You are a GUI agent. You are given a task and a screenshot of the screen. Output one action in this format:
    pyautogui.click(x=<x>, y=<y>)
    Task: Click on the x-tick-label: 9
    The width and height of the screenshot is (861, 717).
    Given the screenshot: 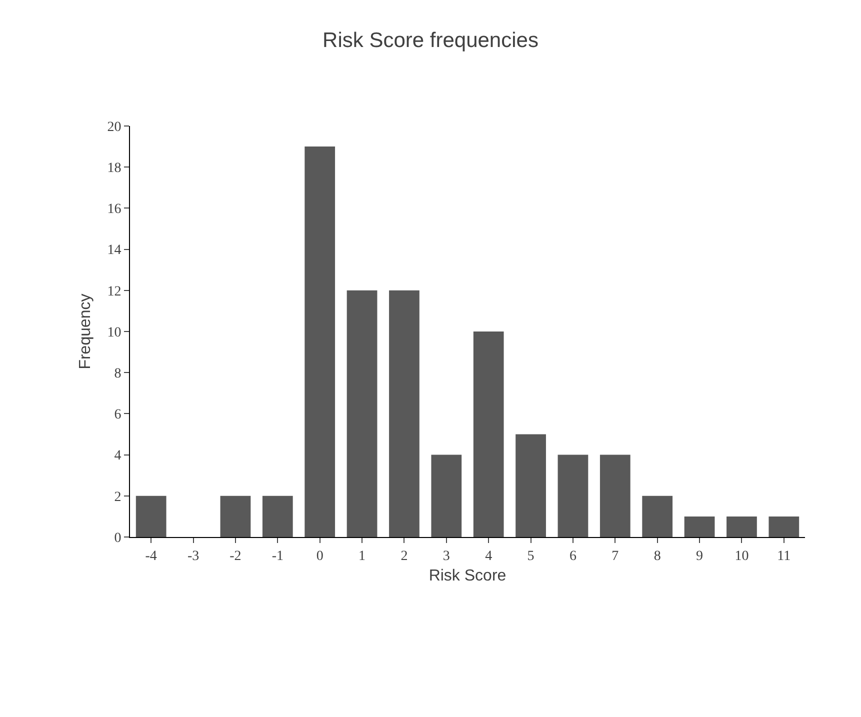 What is the action you would take?
    pyautogui.click(x=700, y=556)
    